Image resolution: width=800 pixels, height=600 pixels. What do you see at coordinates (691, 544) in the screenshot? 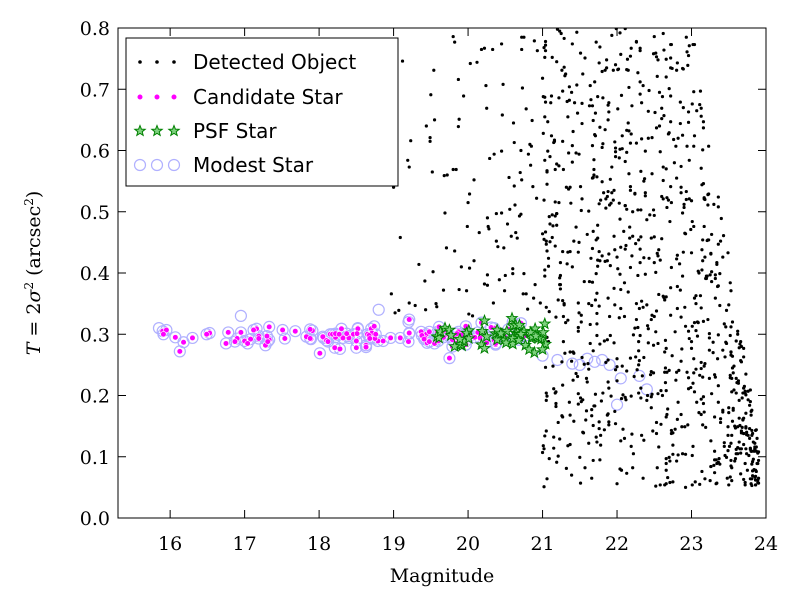
I see `x-tick-label: 23` at bounding box center [691, 544].